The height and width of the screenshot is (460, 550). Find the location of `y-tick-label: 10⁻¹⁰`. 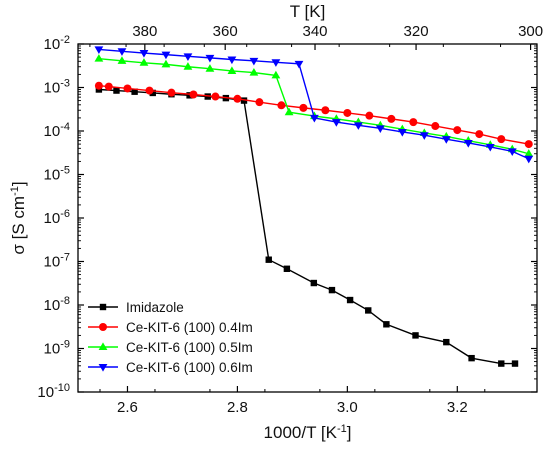

y-tick-label: 10⁻¹⁰ is located at coordinates (53, 391).